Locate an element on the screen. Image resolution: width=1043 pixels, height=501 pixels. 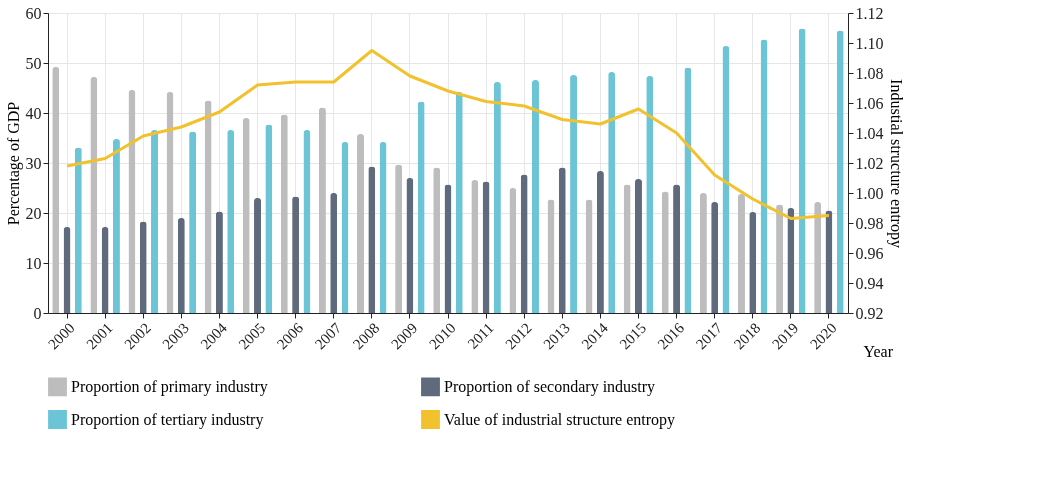
y-tick-label: 40 is located at coordinates (33, 113).